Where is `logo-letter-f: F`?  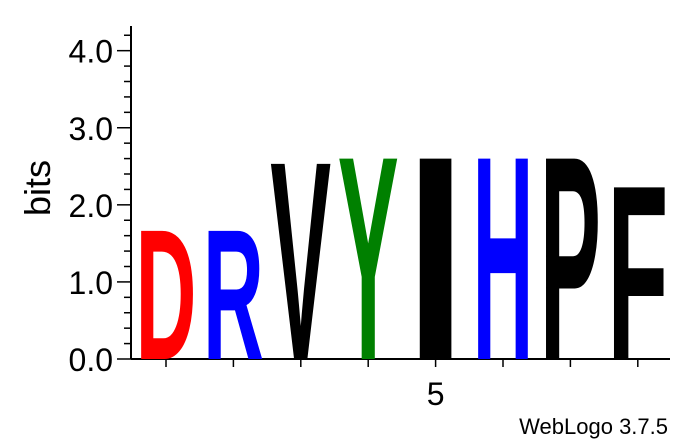
logo-letter-f: F is located at coordinates (637, 273).